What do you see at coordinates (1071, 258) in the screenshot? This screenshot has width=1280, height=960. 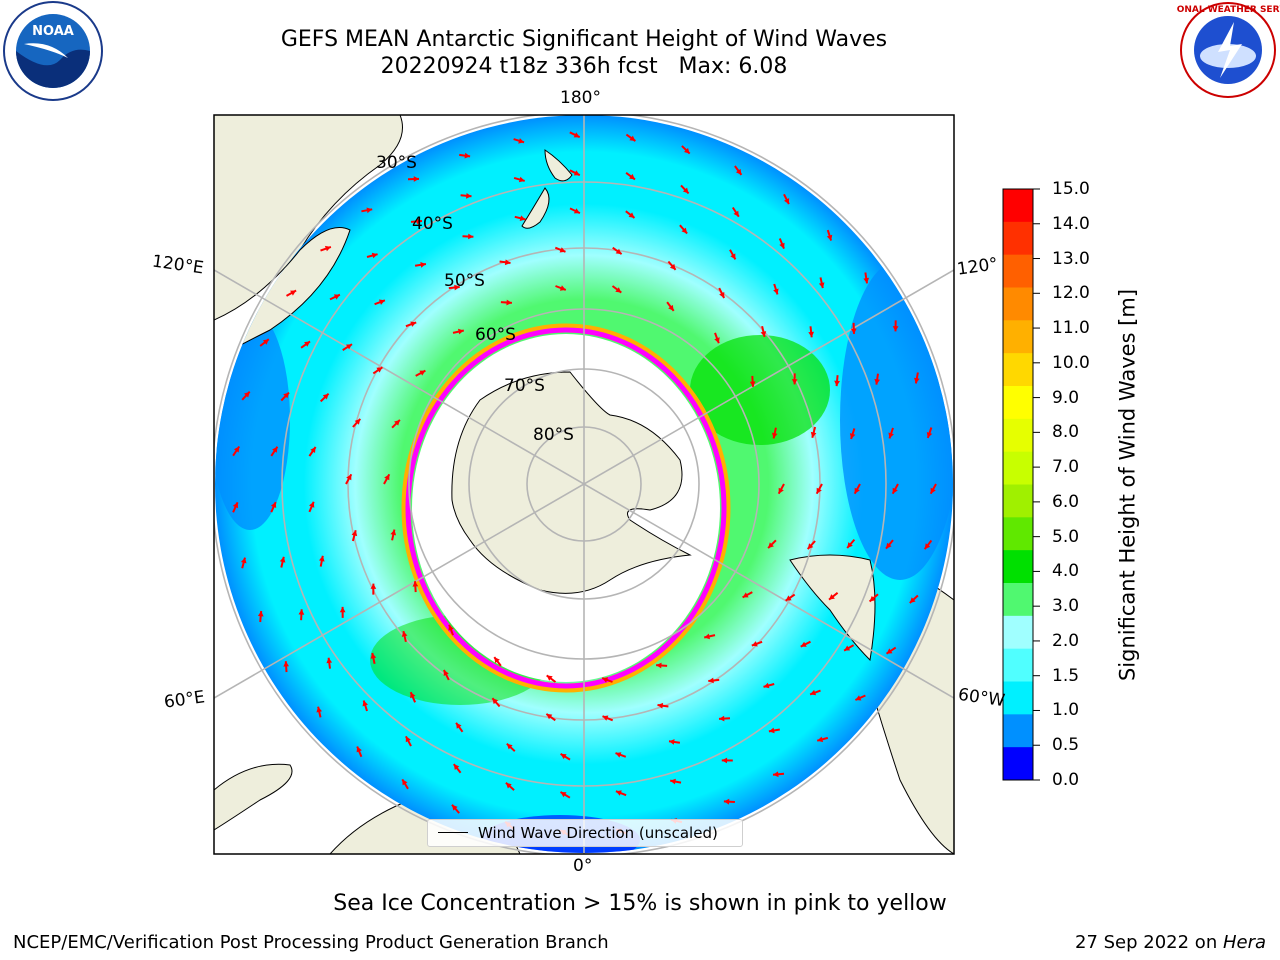 I see `colorbar-tick-label: 13.0` at bounding box center [1071, 258].